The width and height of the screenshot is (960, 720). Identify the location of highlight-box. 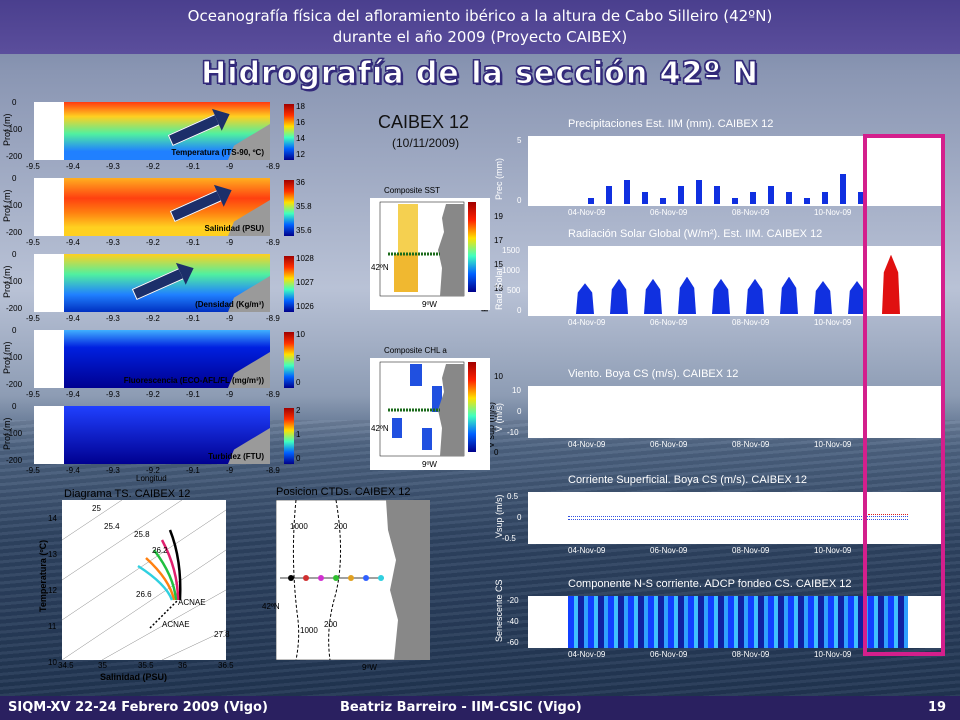
(904, 395).